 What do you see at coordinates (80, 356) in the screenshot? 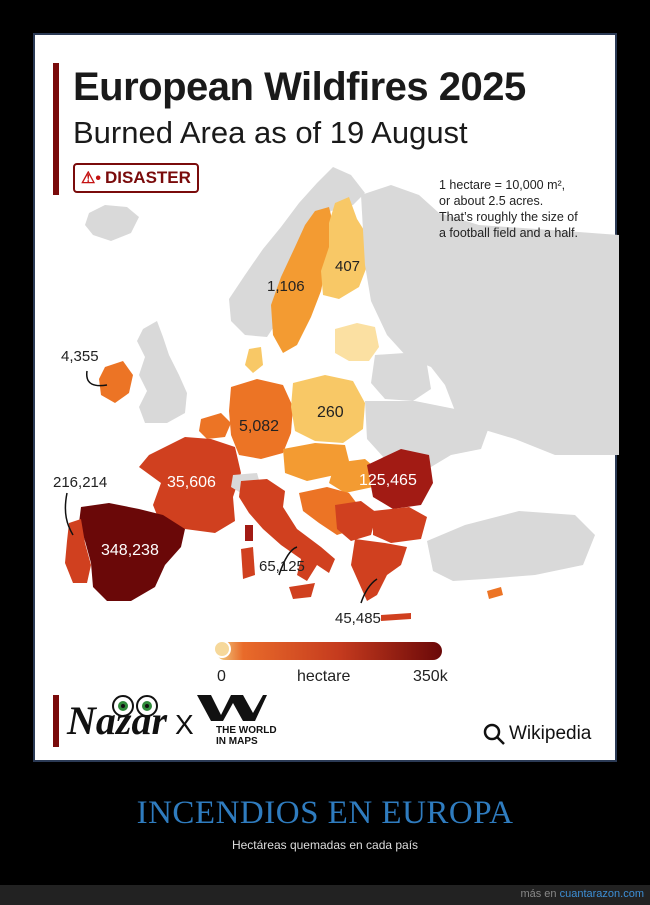
I see `label-ireland: 4,355` at bounding box center [80, 356].